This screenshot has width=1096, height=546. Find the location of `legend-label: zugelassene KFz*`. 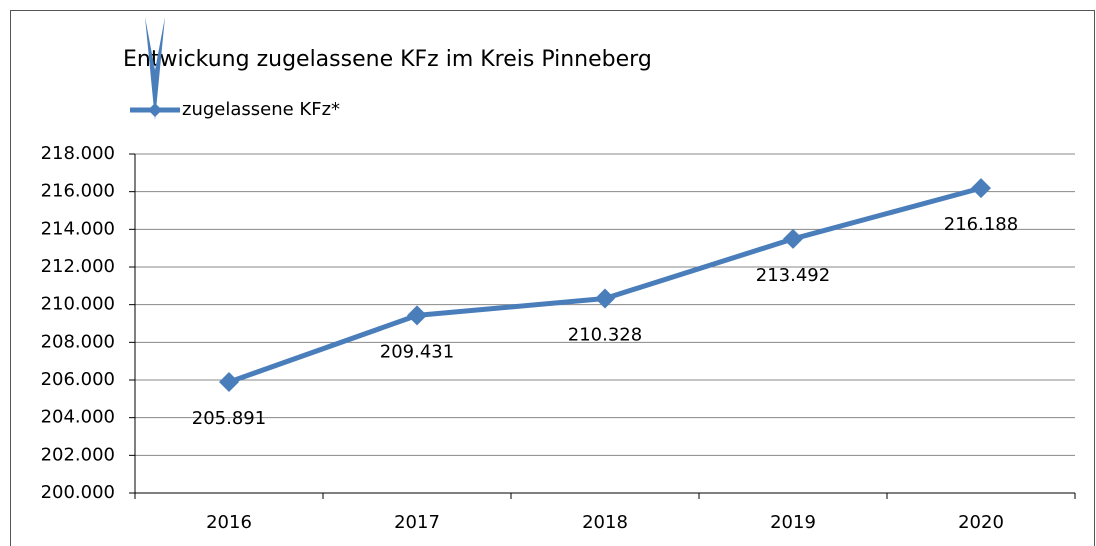

legend-label: zugelassene KFz* is located at coordinates (261, 109).